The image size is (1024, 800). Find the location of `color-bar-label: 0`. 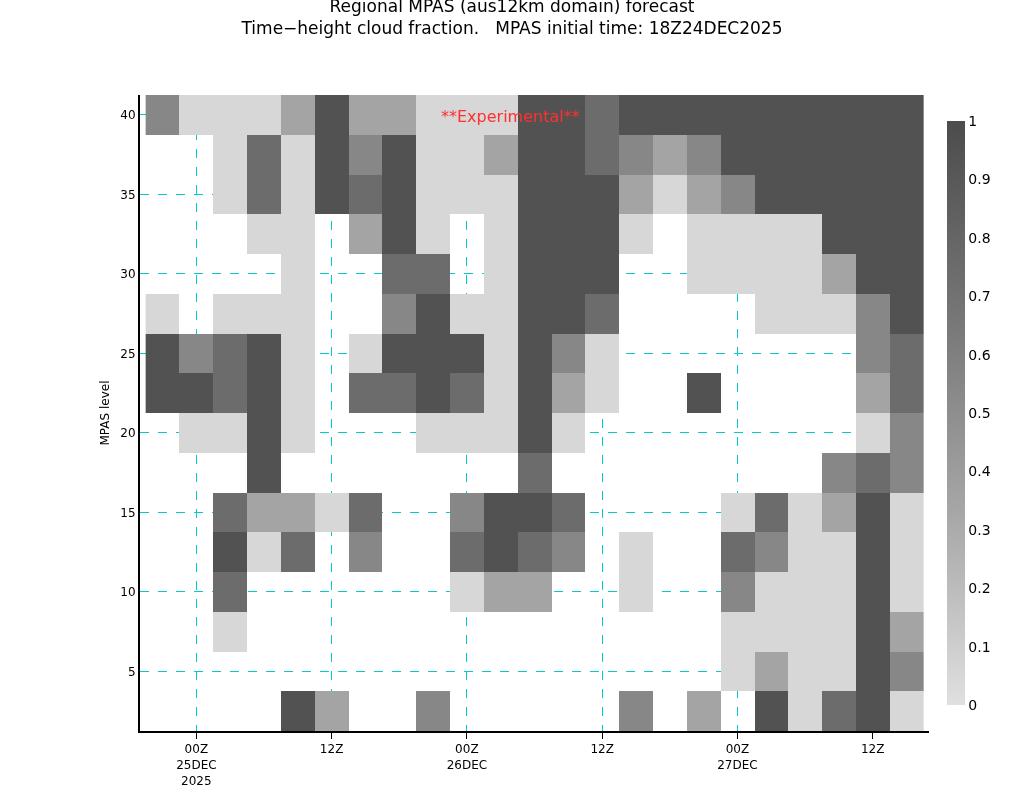

color-bar-label: 0 is located at coordinates (973, 704).